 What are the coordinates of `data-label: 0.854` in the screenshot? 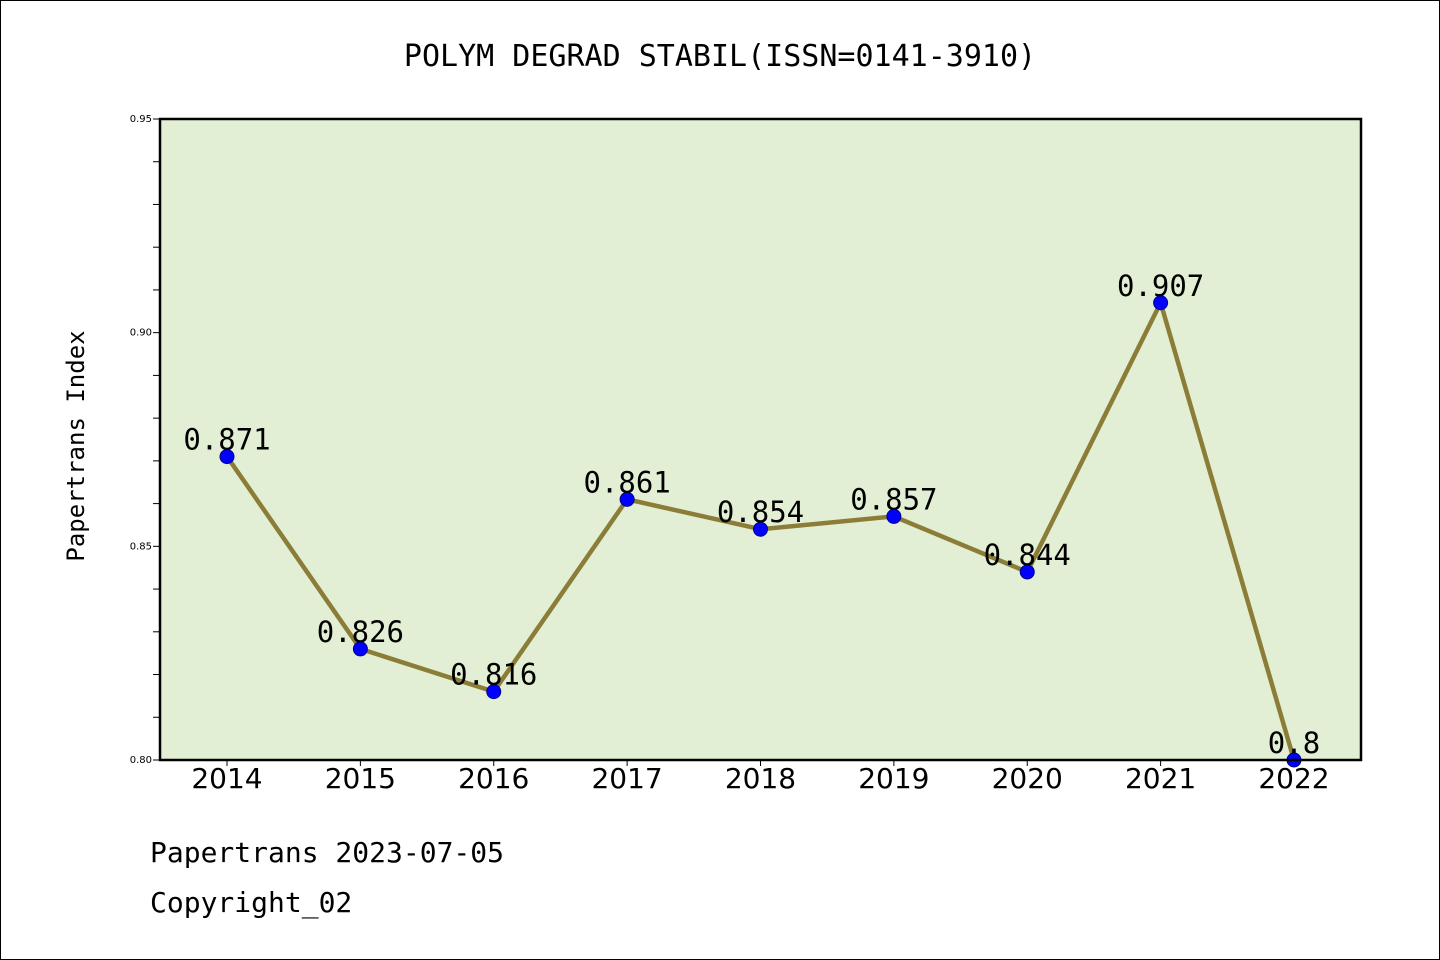 It's located at (760, 512).